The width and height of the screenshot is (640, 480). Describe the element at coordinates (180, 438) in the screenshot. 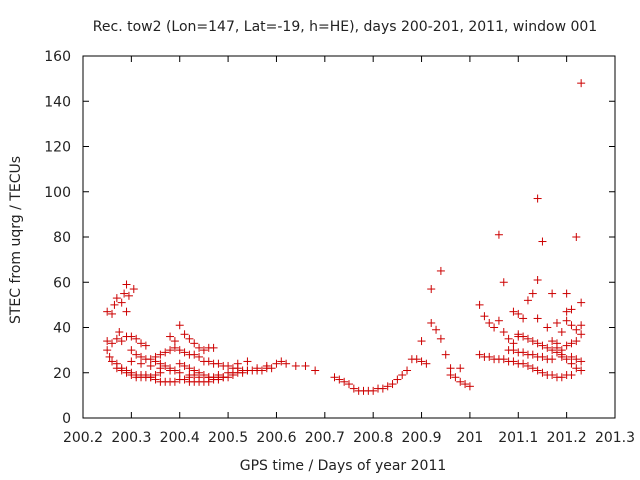

I see `x-tick-label: 200.4` at that location.